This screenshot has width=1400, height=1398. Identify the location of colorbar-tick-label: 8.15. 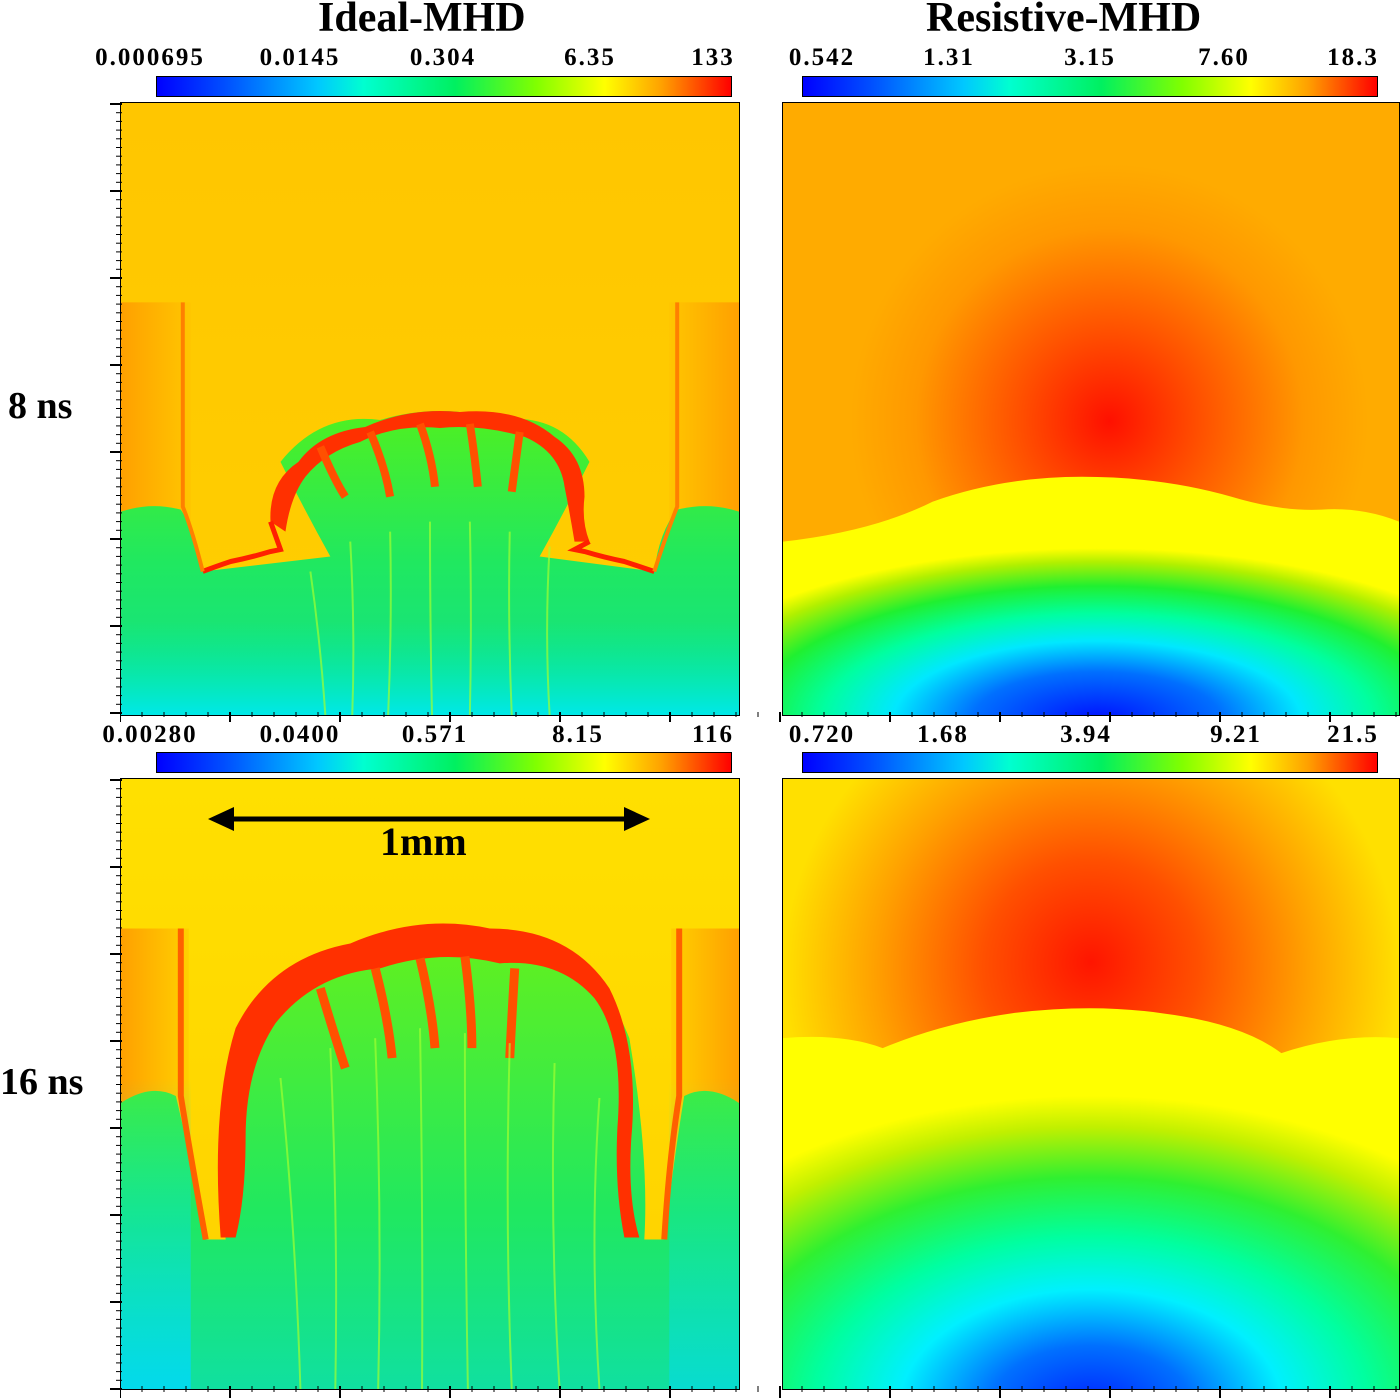
(578, 734).